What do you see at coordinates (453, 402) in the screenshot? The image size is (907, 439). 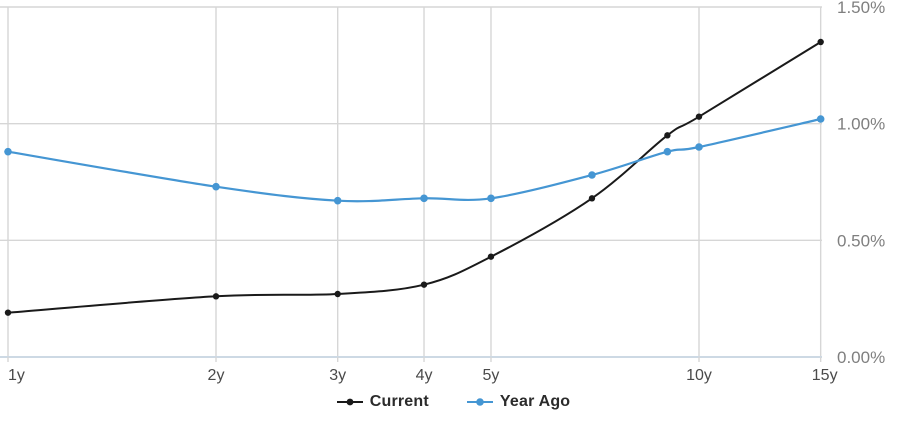 I see `chart-legend: Current Year Ago` at bounding box center [453, 402].